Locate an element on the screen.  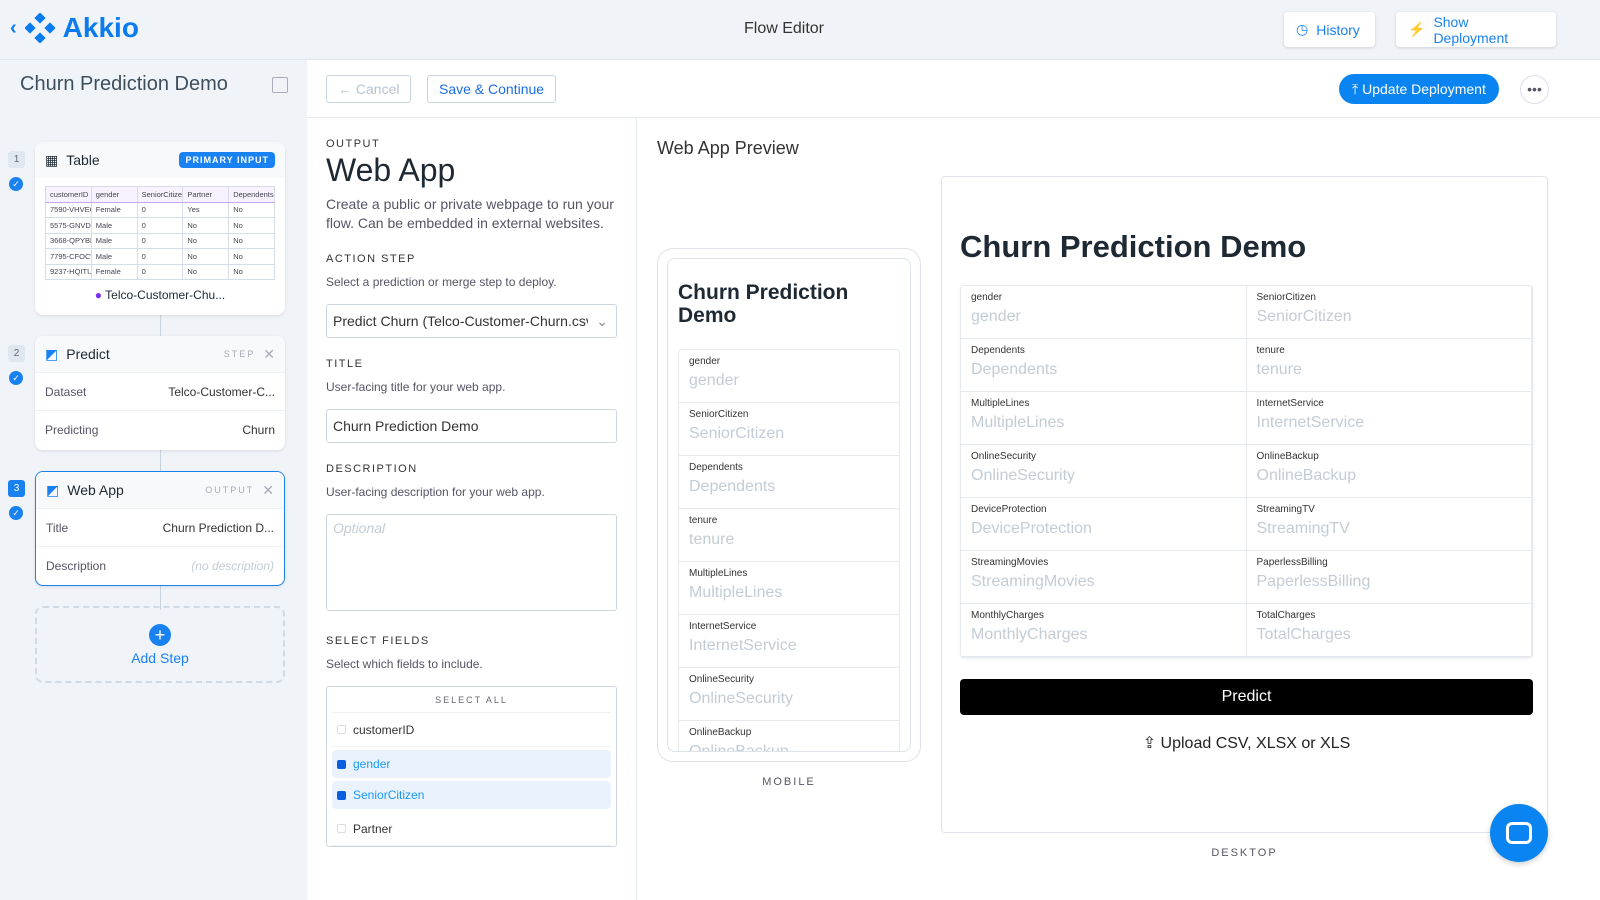
field-name: customerID is located at coordinates (384, 729).